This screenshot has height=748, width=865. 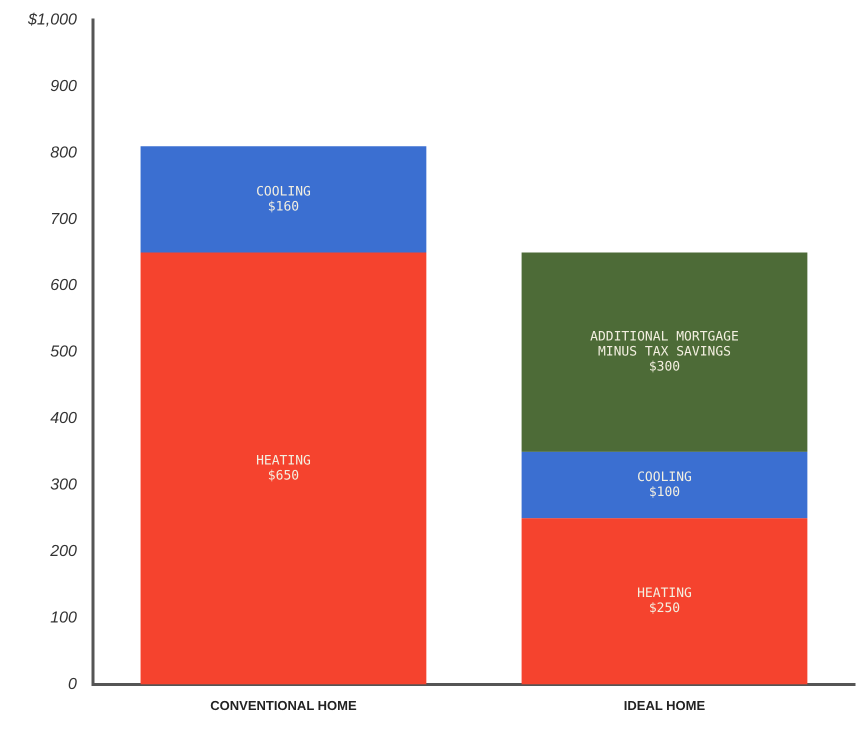 I want to click on y-tick-label: 800, so click(x=64, y=153).